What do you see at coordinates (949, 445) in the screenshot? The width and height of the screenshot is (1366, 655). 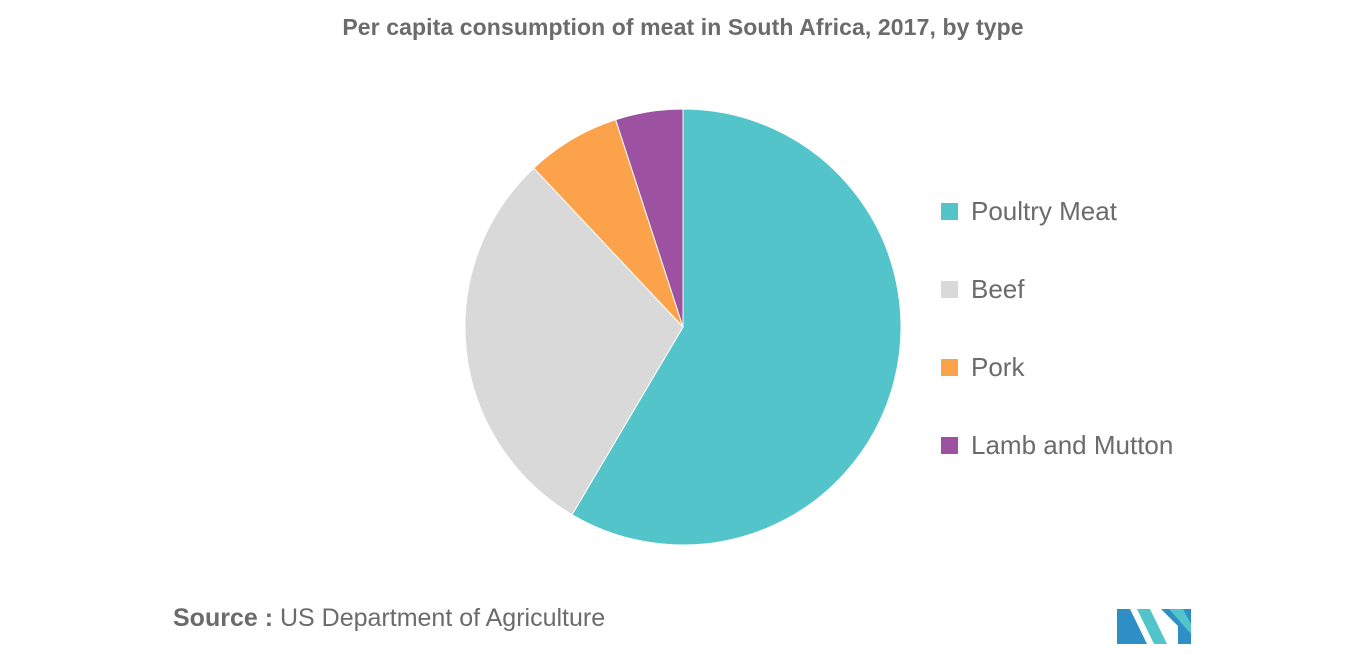 I see `legend-swatch-lamb-and-mutton` at bounding box center [949, 445].